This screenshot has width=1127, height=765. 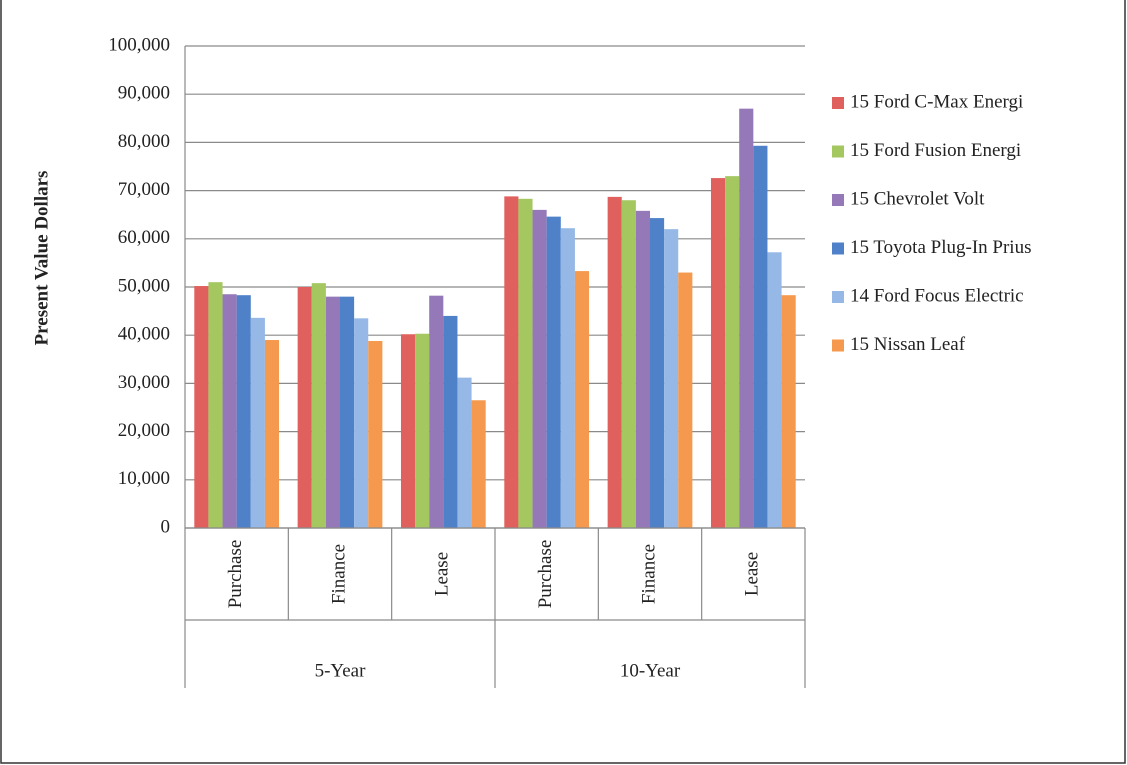 What do you see at coordinates (41, 258) in the screenshot?
I see `y-axis-label: Present Value Dollars` at bounding box center [41, 258].